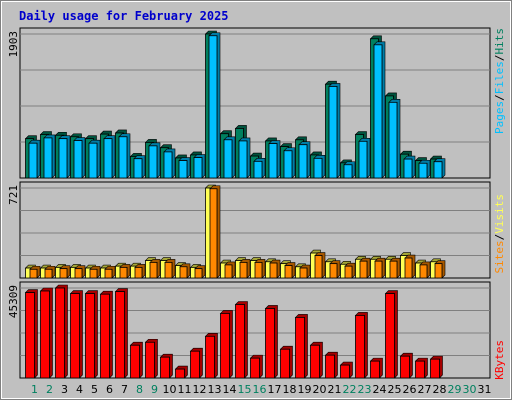 Image resolution: width=512 pixels, height=400 pixels. I want to click on day-label-26: 26, so click(410, 389).